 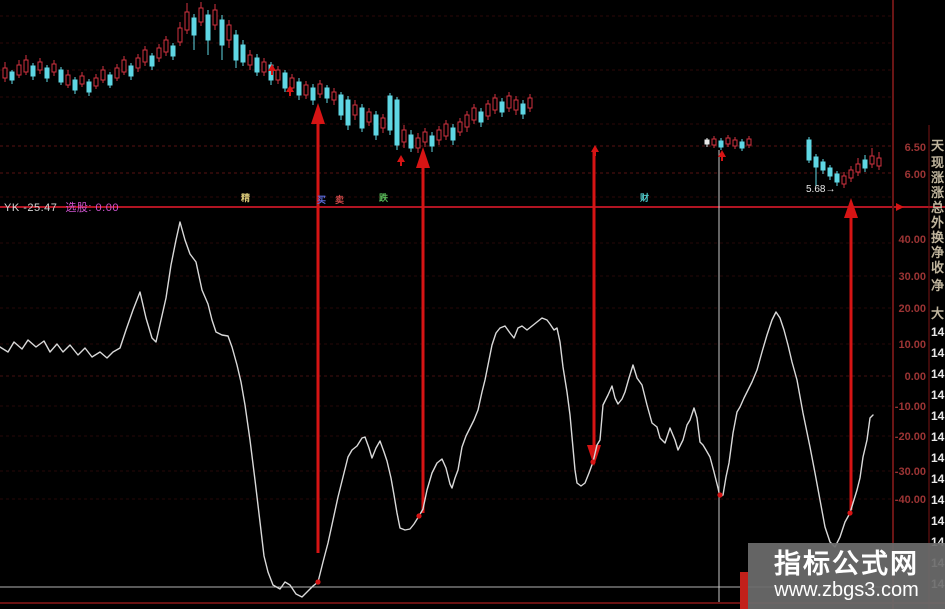 What do you see at coordinates (912, 240) in the screenshot?
I see `axis-tick-label: 40.00` at bounding box center [912, 240].